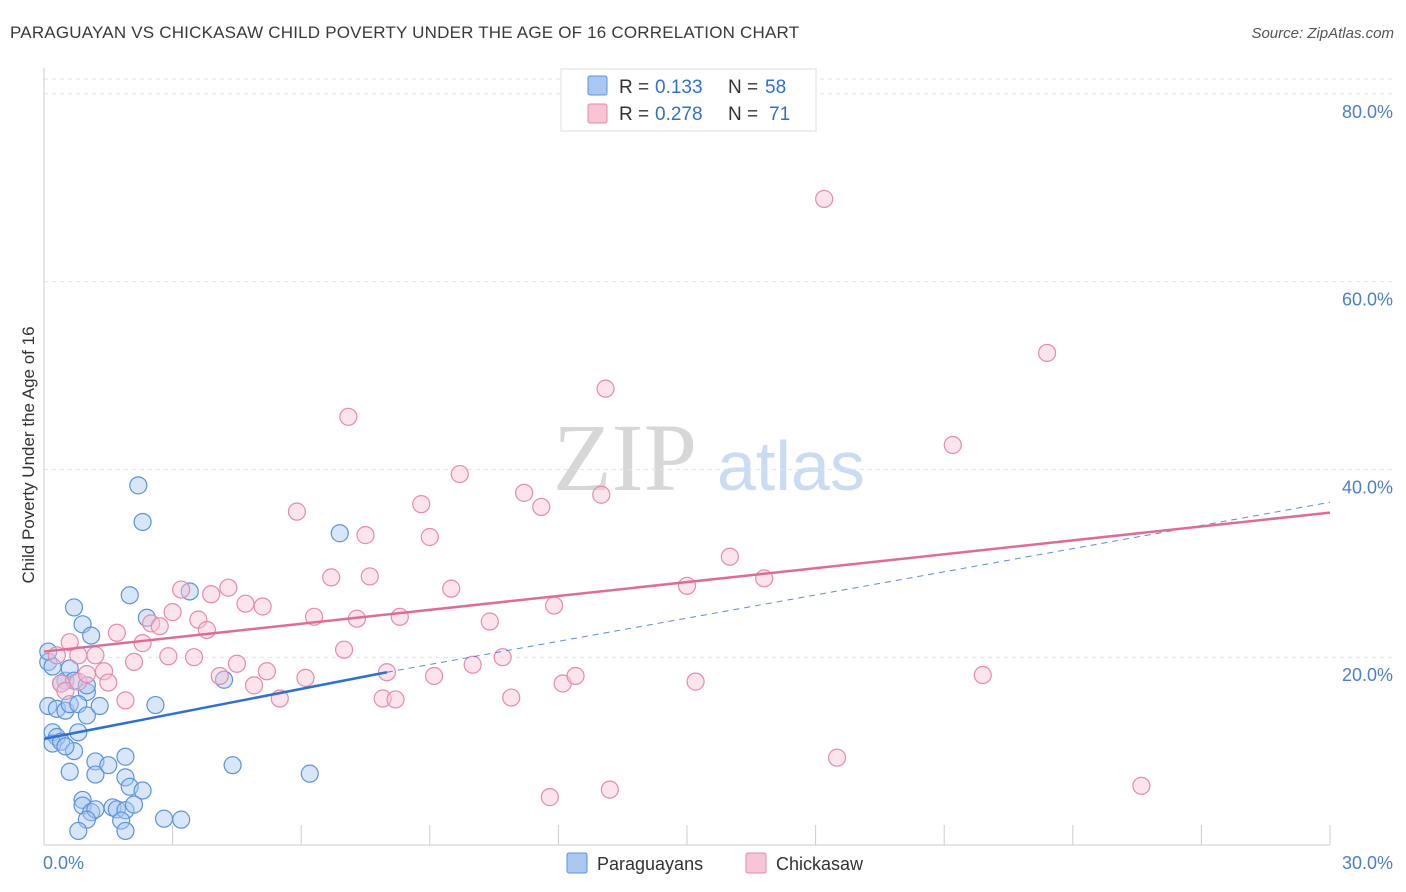  Describe the element at coordinates (791, 466) in the screenshot. I see `watermark-atlas: atlas` at that location.